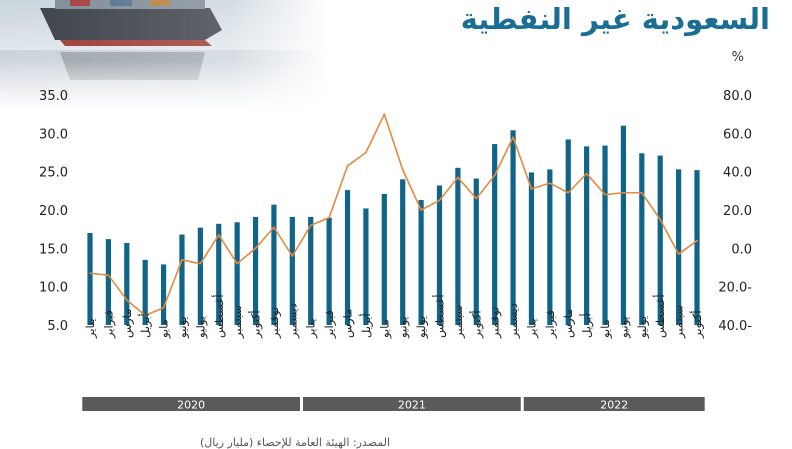 The image size is (792, 449). What do you see at coordinates (412, 405) in the screenshot?
I see `year-label: 2021` at bounding box center [412, 405].